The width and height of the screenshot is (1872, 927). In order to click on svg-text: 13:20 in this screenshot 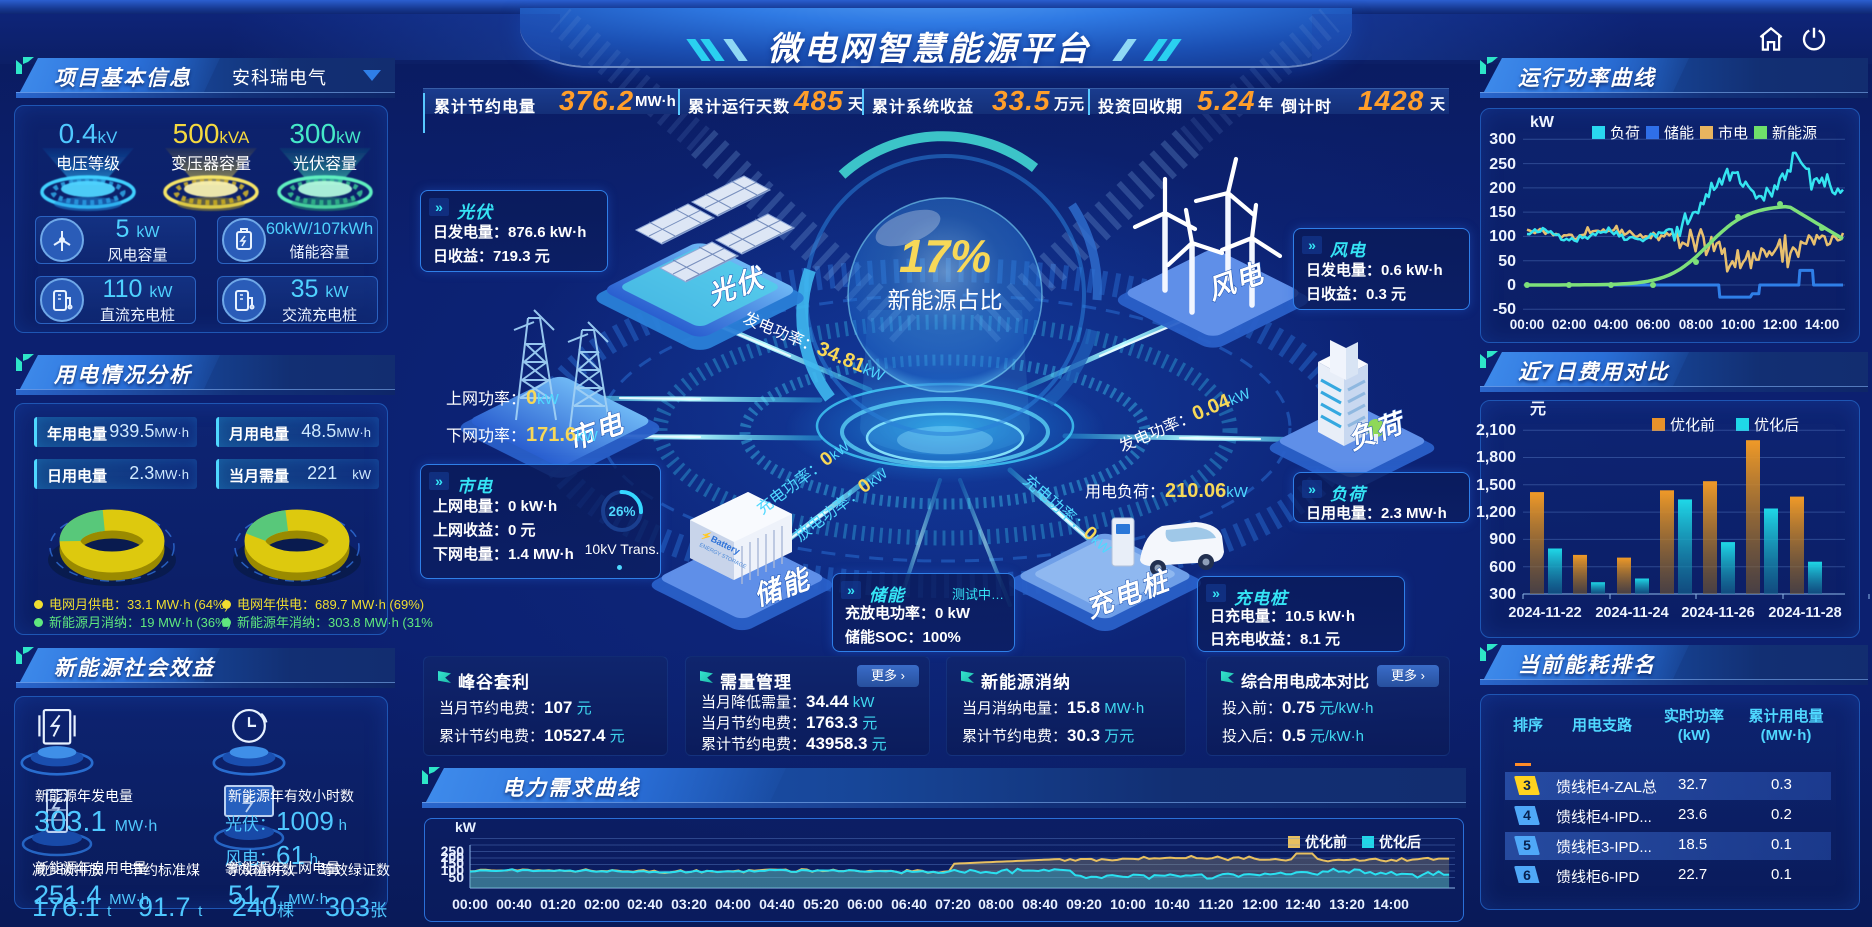, I will do `click(1347, 904)`.